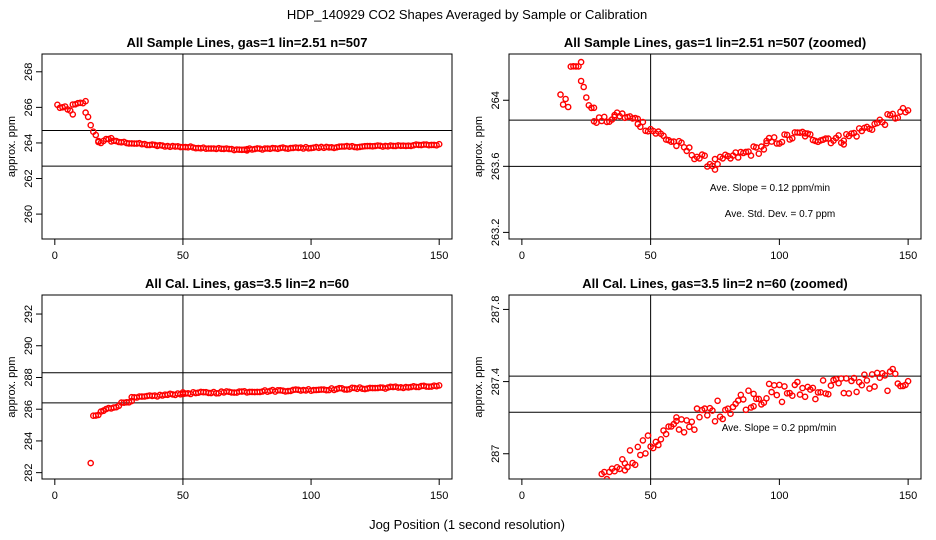 The width and height of the screenshot is (936, 540). I want to click on y-tick-label: 260, so click(29, 214).